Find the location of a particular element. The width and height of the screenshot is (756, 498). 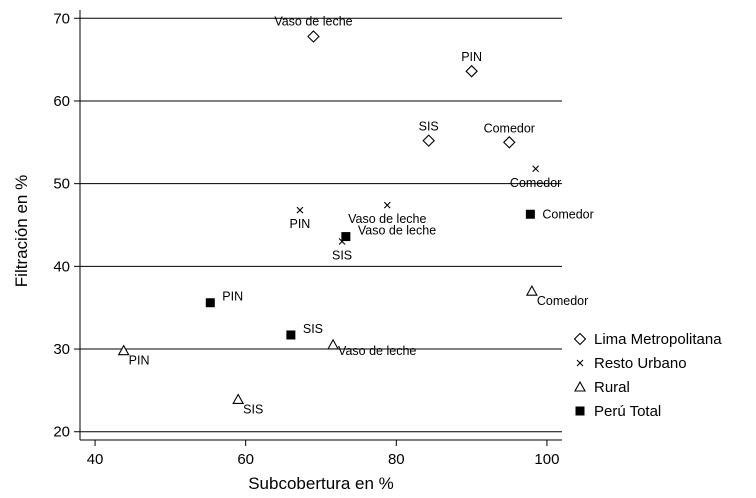

point-peru-total-comedor is located at coordinates (530, 214).